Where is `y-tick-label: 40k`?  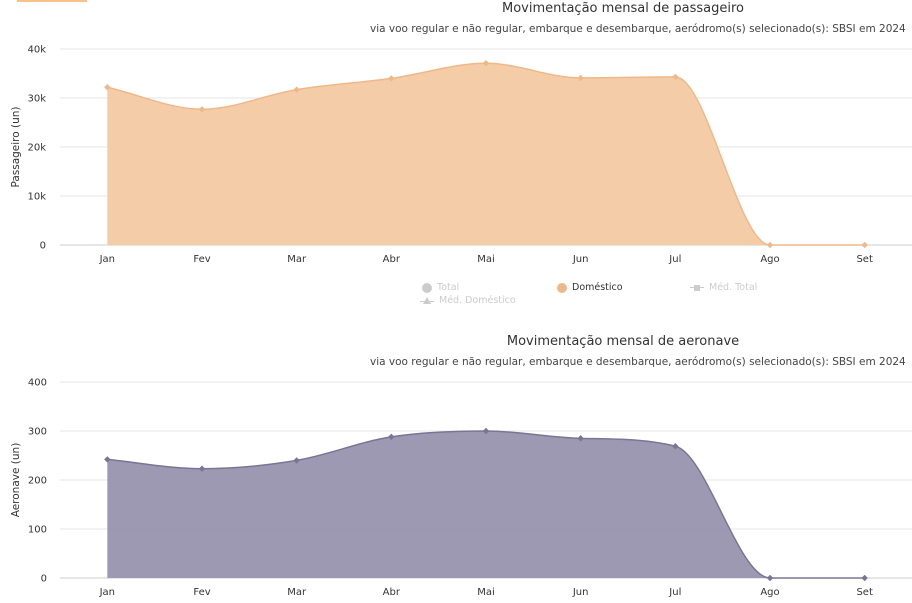 y-tick-label: 40k is located at coordinates (36, 50).